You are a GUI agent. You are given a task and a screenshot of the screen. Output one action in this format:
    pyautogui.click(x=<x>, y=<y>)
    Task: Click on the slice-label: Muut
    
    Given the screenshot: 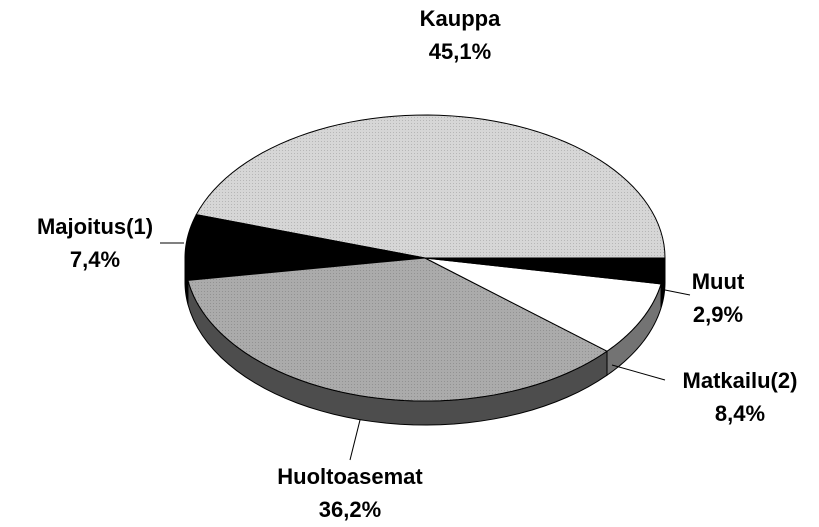 What is the action you would take?
    pyautogui.click(x=718, y=281)
    